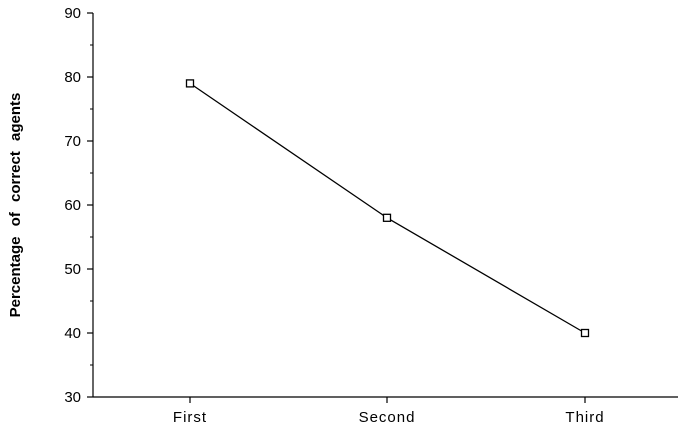 This screenshot has width=678, height=427. What do you see at coordinates (585, 333) in the screenshot?
I see `data-point-third` at bounding box center [585, 333].